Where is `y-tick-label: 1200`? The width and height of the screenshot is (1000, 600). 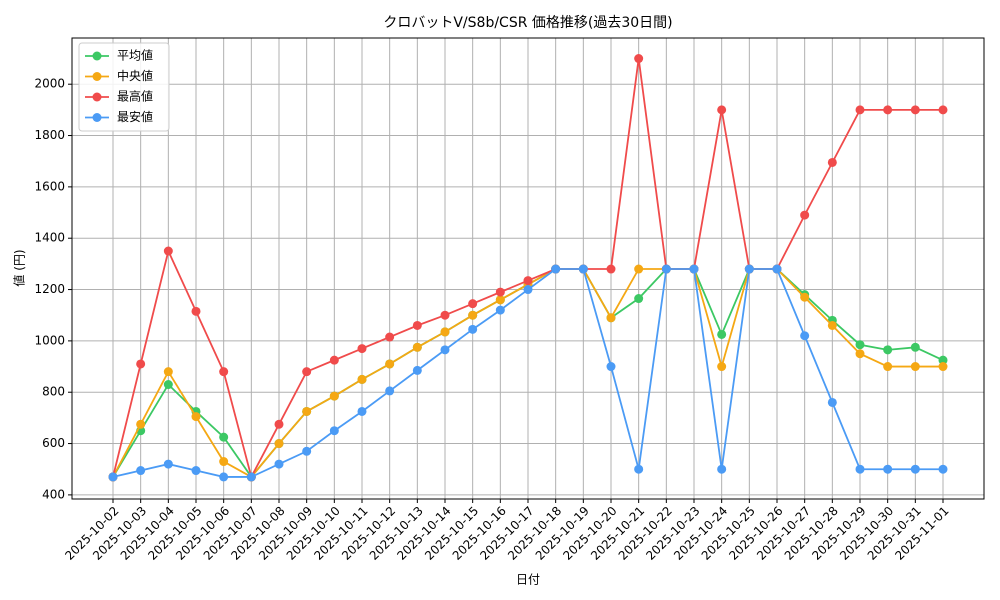
y-tick-label: 1200 is located at coordinates (49, 289).